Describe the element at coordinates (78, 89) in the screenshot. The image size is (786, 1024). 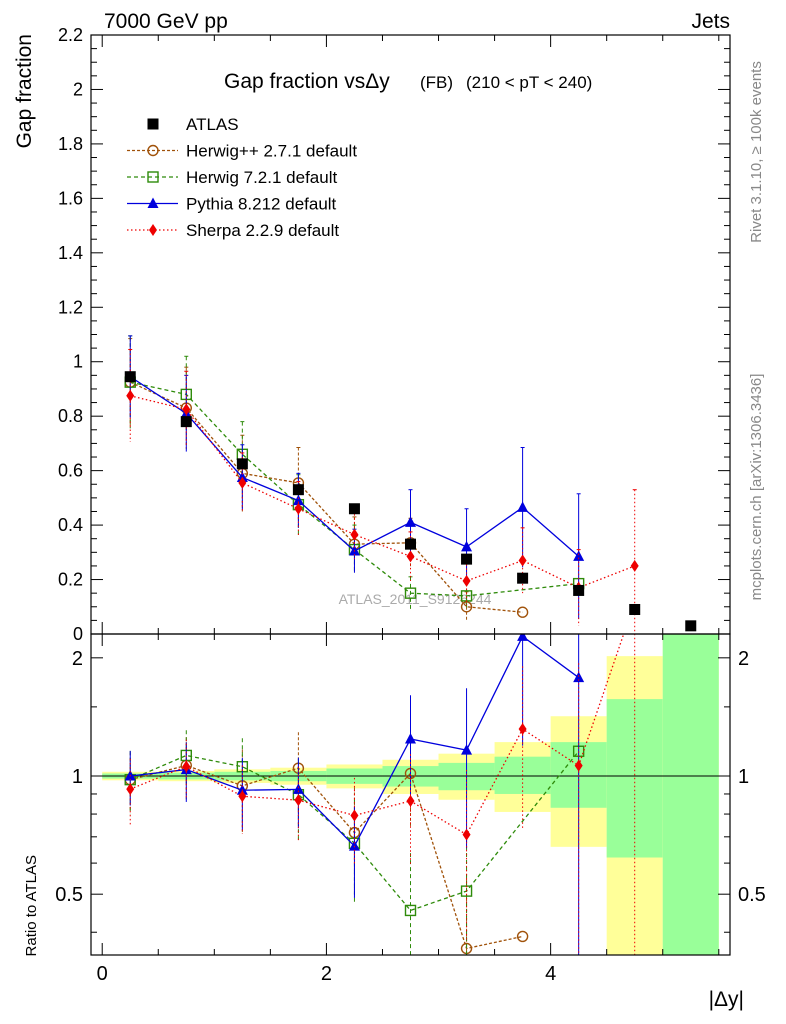
I see `ytick-label-top: 2` at that location.